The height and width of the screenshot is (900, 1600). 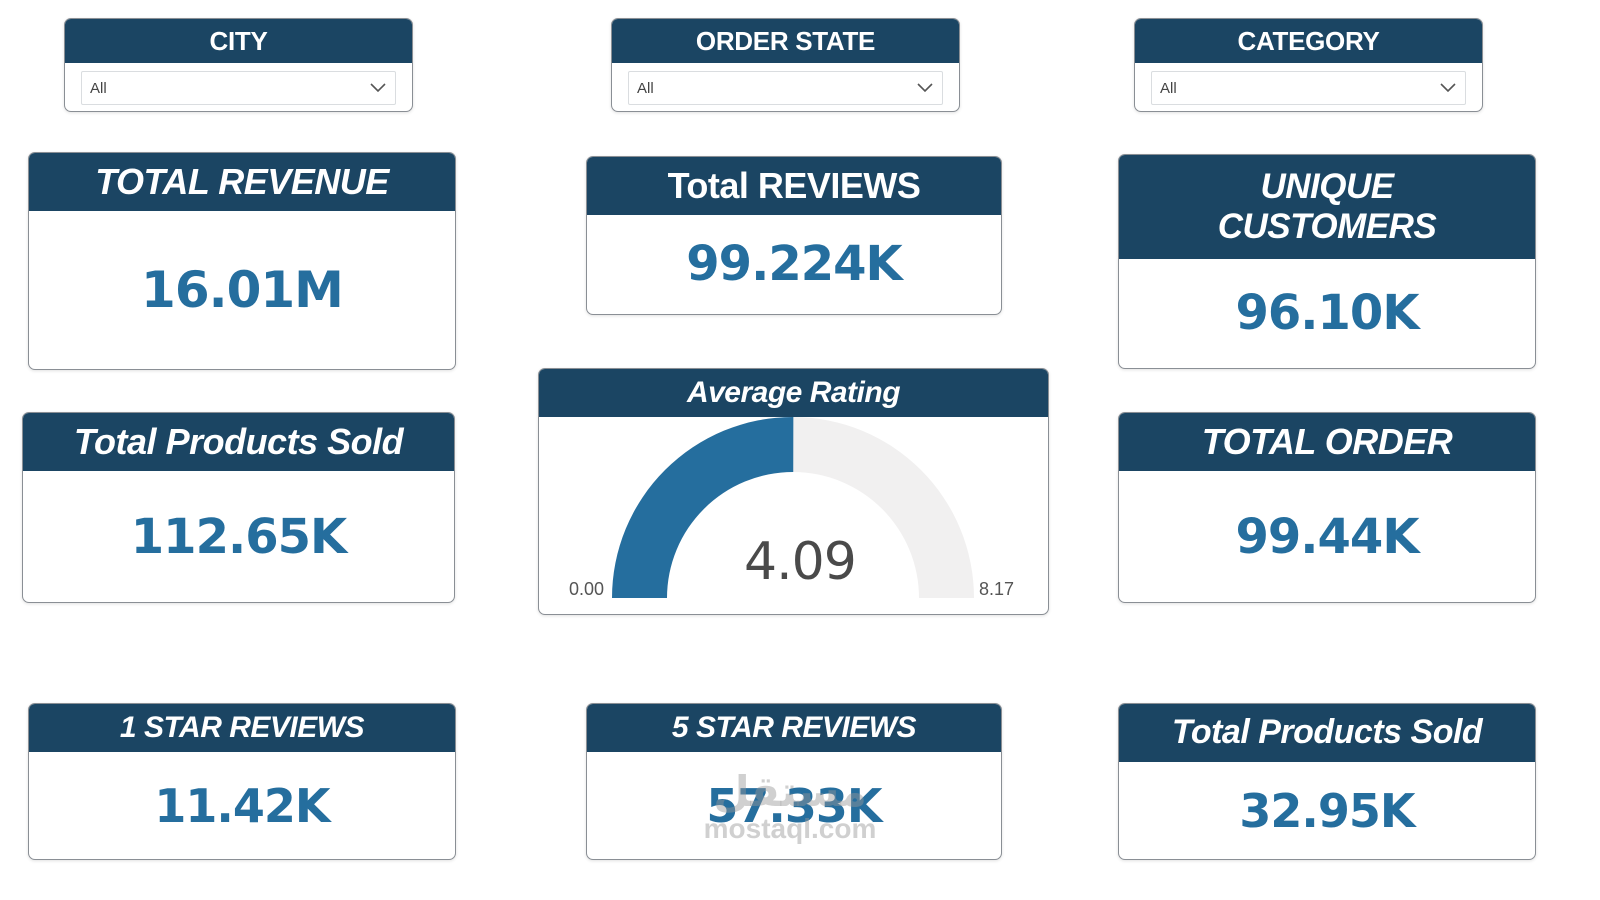 I want to click on total-products-sold-2-title: Total Products Sold, so click(x=1327, y=733).